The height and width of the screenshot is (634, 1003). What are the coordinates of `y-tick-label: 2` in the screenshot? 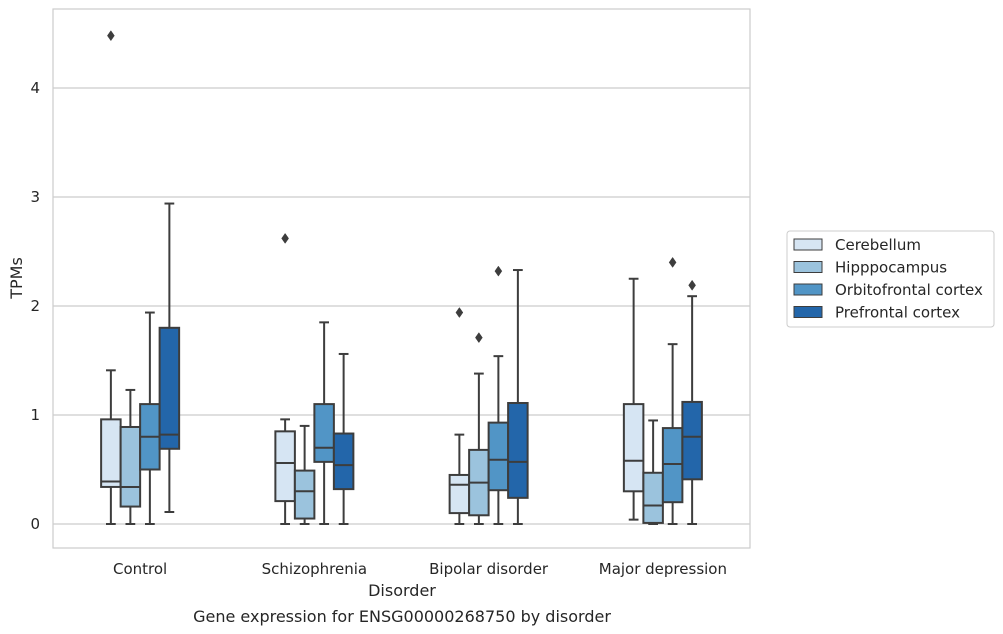 It's located at (35, 306).